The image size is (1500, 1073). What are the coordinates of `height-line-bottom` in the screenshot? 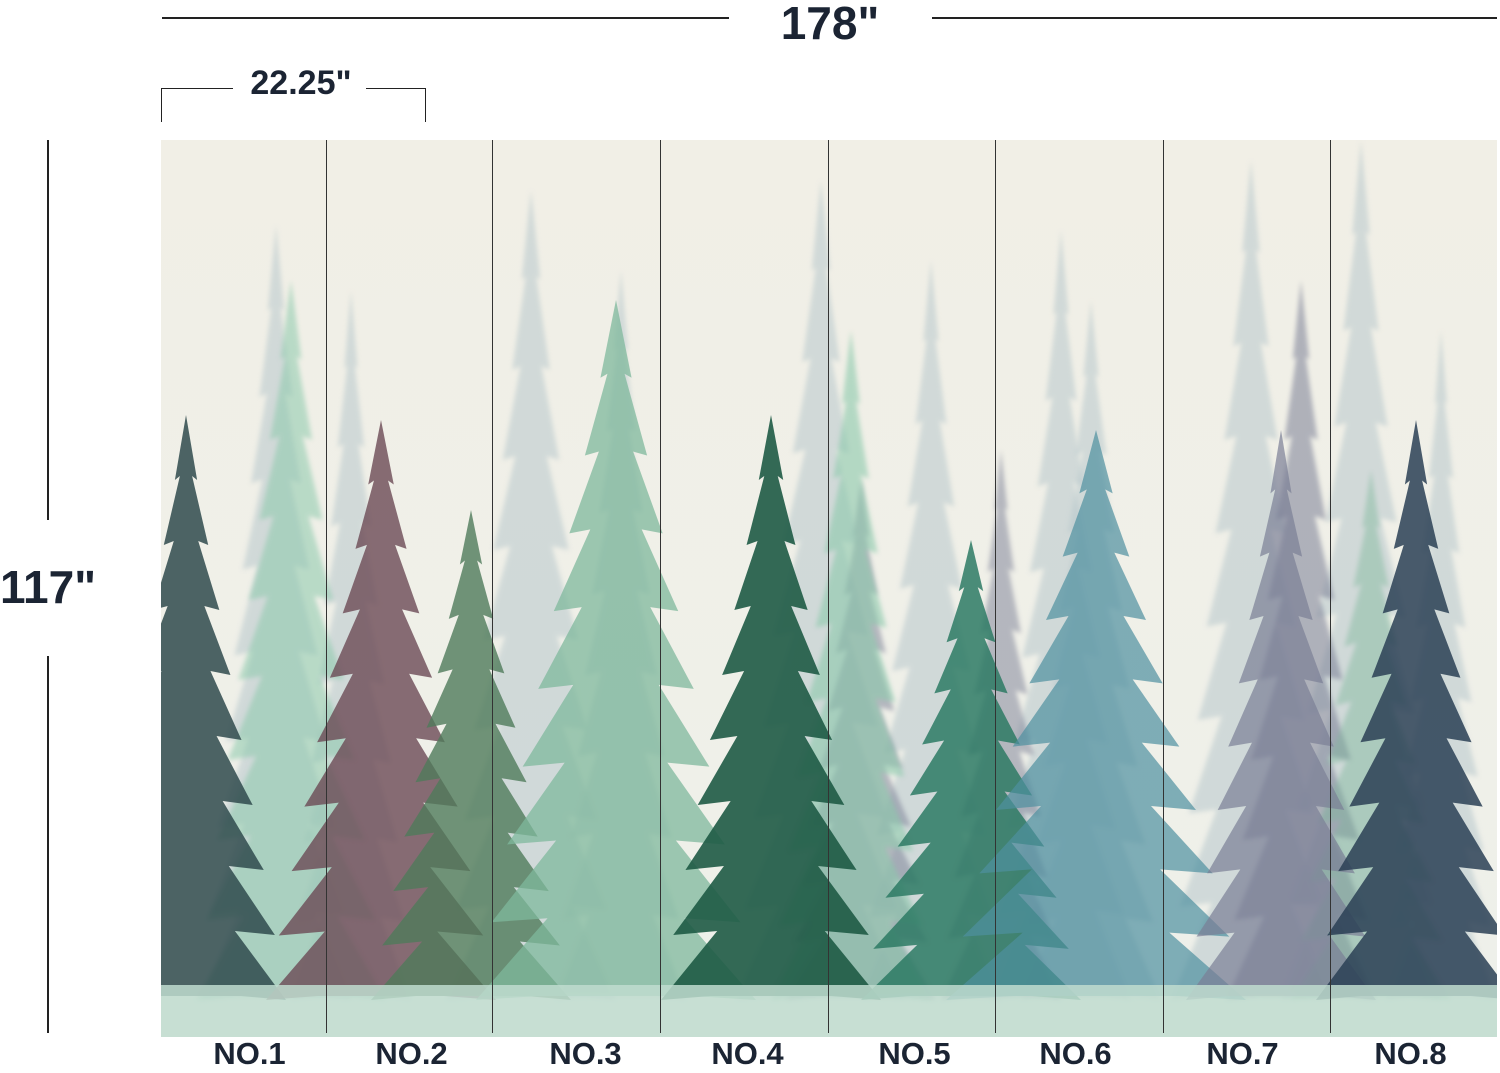 It's located at (48, 844).